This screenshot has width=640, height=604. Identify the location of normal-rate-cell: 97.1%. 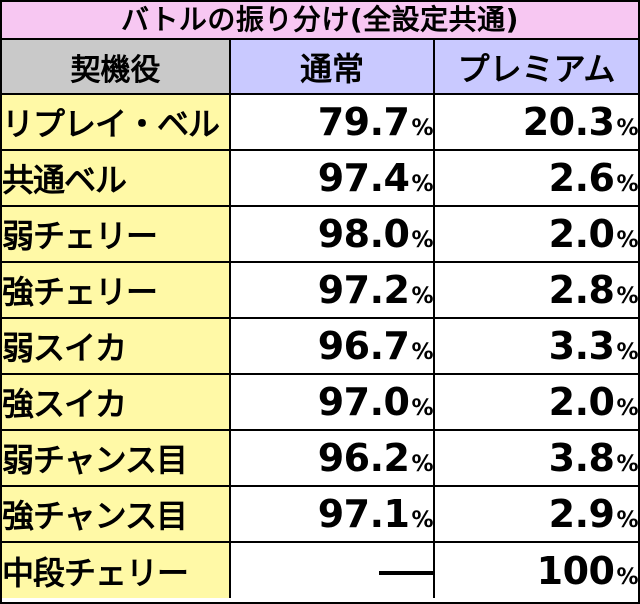
(332, 514).